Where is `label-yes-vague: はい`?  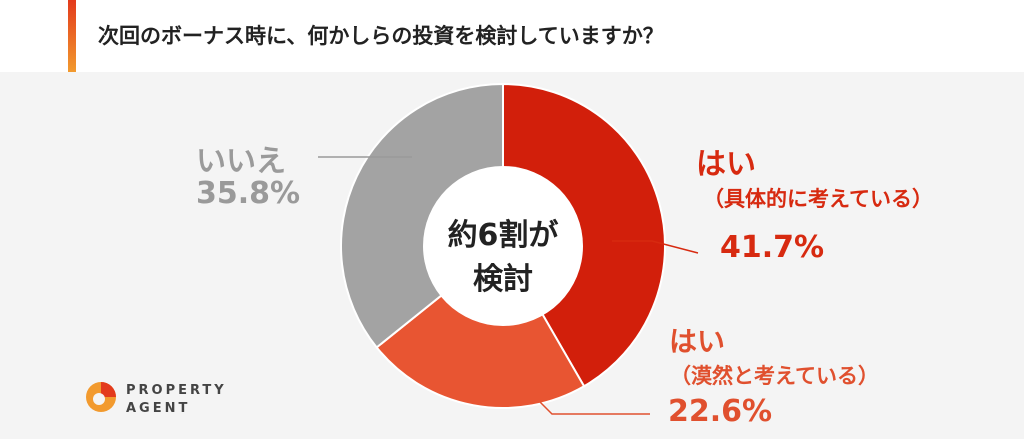 label-yes-vague: はい is located at coordinates (697, 341).